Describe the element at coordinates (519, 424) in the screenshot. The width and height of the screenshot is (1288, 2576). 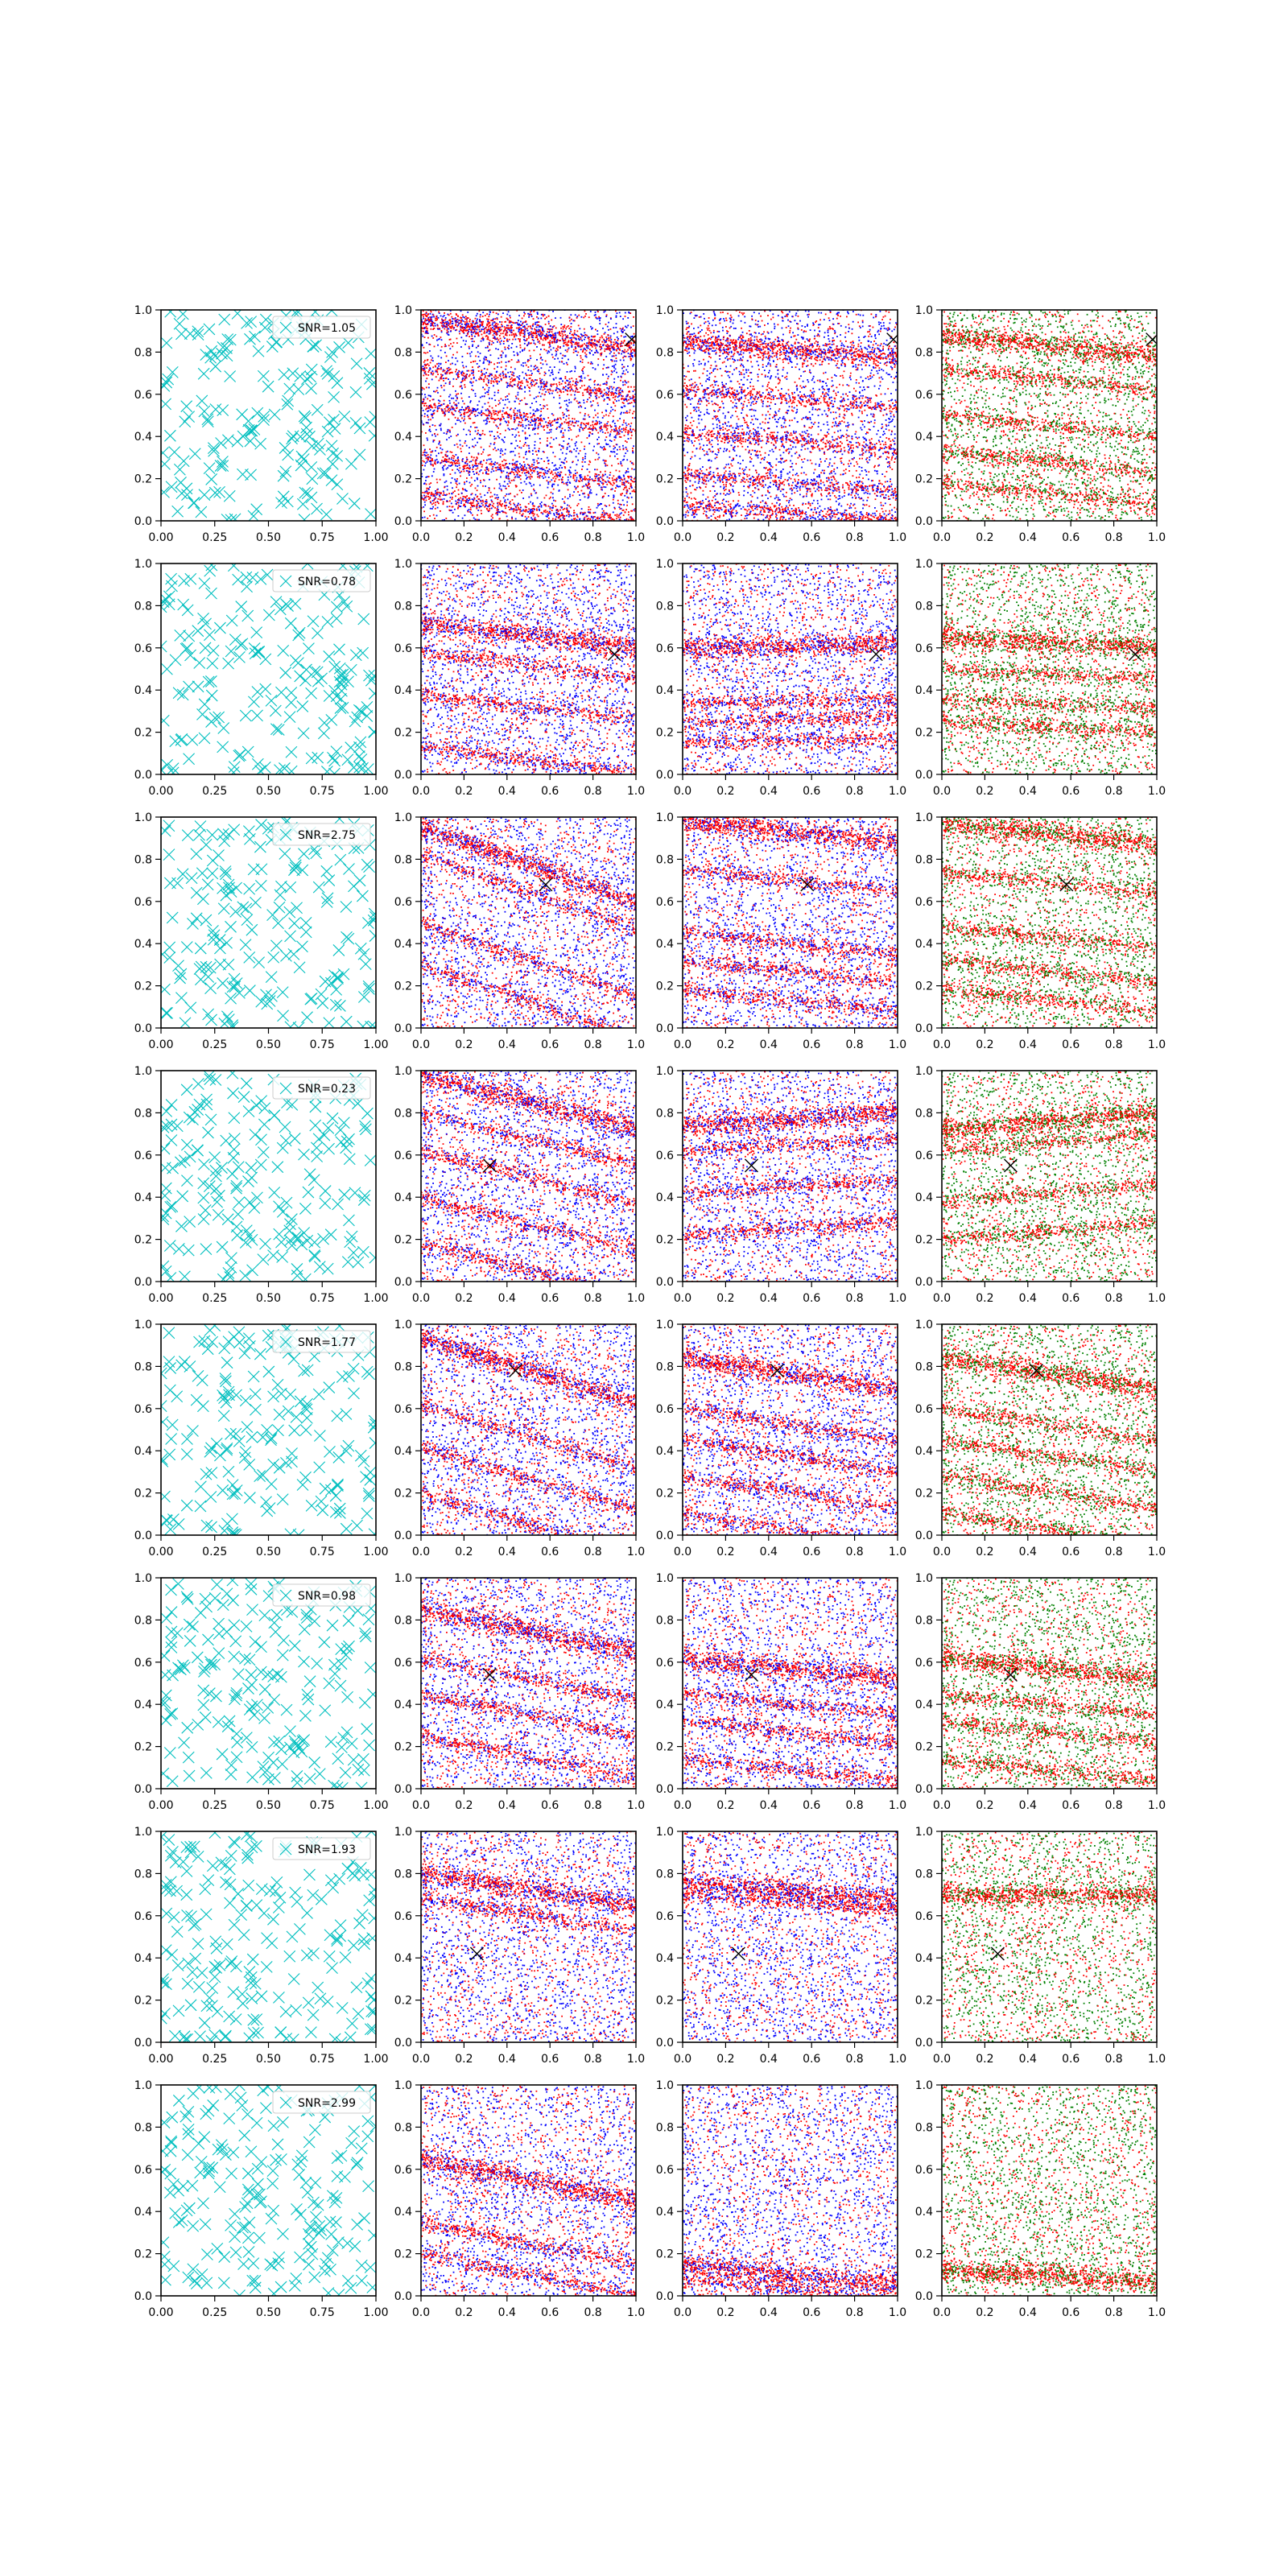
I see `panel-row1-col2: 0.0 0.2 0.4 0.6 0.8 1.00.00.20.40.60.81.0` at that location.